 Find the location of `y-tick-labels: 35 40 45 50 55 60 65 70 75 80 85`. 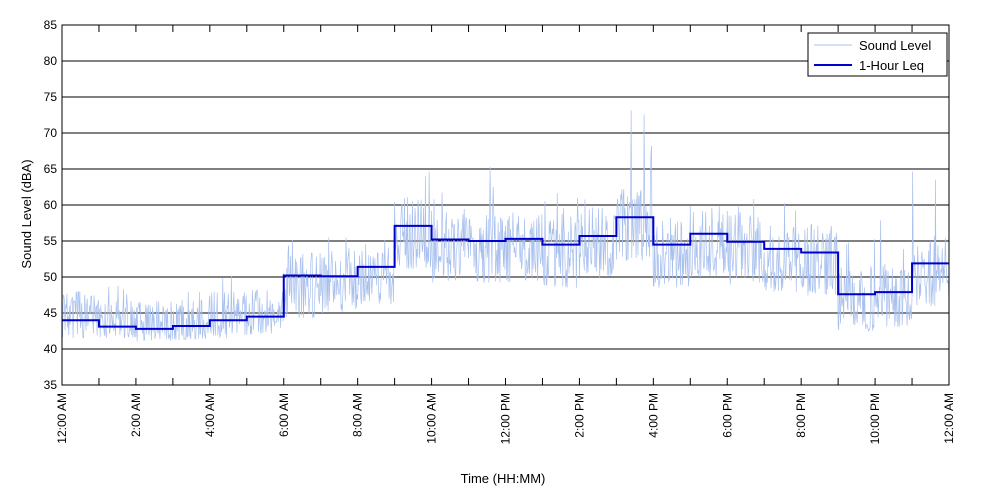

y-tick-labels: 35 40 45 50 55 60 65 70 75 80 85 is located at coordinates (51, 205).